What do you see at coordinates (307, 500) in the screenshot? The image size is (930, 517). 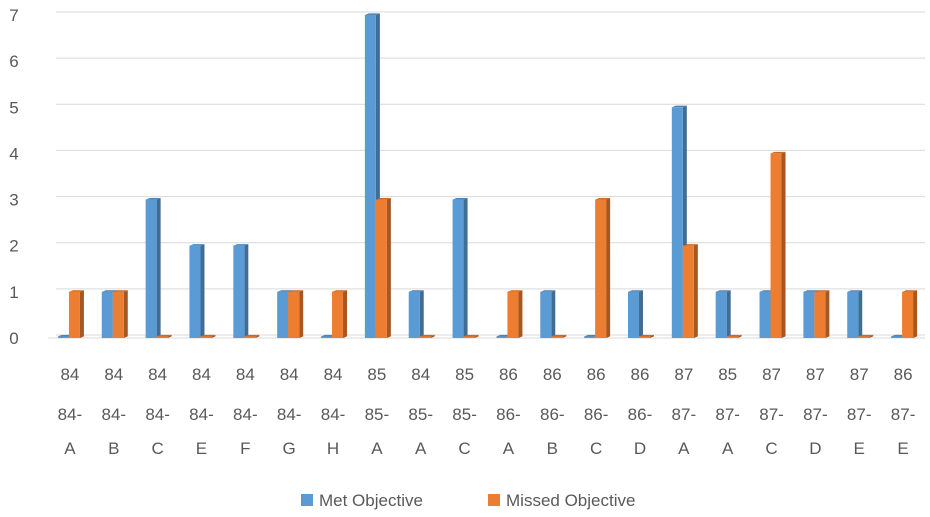 I see `legend-swatch-met` at bounding box center [307, 500].